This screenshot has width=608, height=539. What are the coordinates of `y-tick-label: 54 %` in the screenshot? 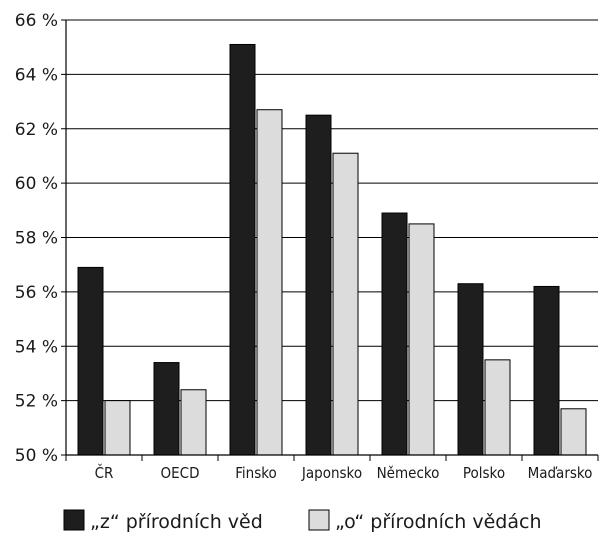 It's located at (36, 347).